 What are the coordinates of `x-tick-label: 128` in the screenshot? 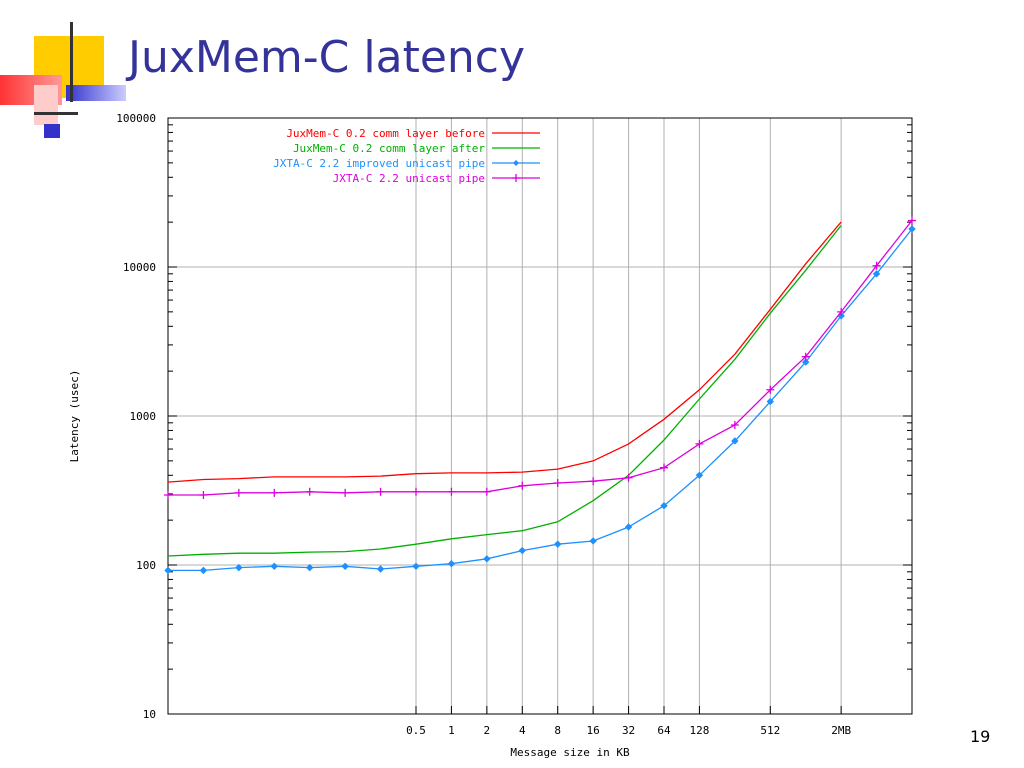 It's located at (699, 730).